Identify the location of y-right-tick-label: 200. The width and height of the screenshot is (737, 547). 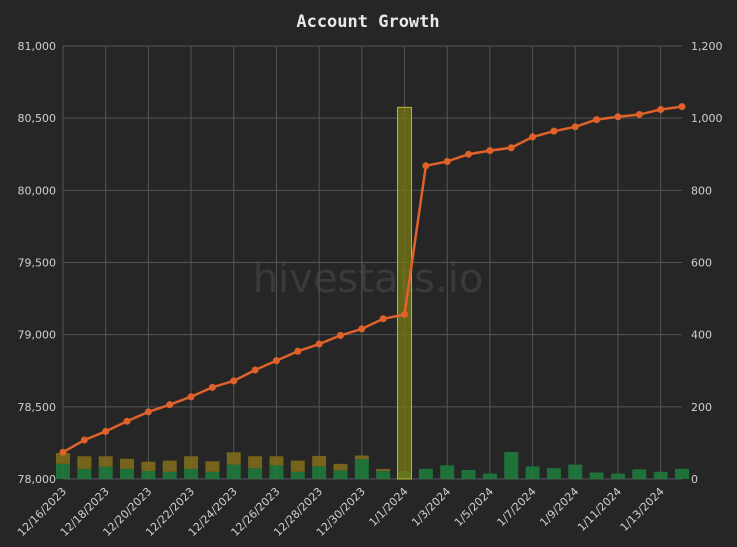
(701, 407).